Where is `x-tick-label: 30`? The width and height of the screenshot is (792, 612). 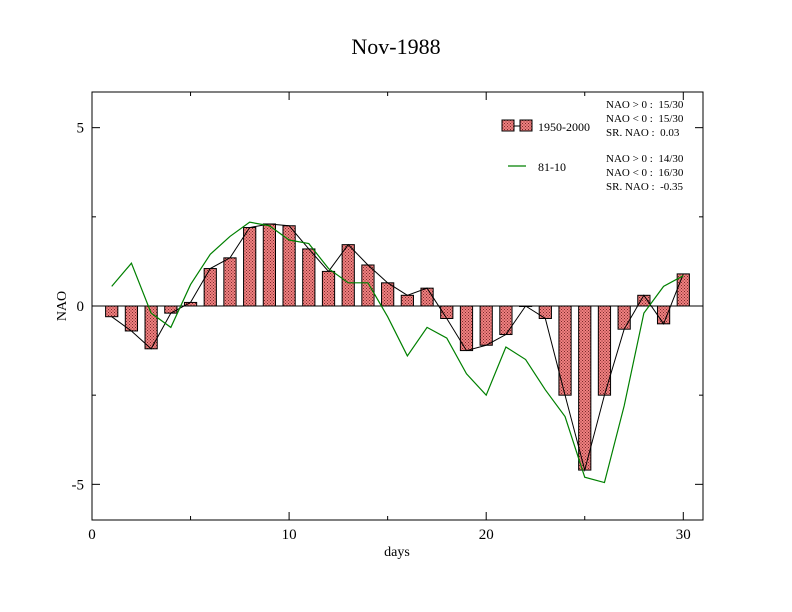
x-tick-label: 30 is located at coordinates (683, 535).